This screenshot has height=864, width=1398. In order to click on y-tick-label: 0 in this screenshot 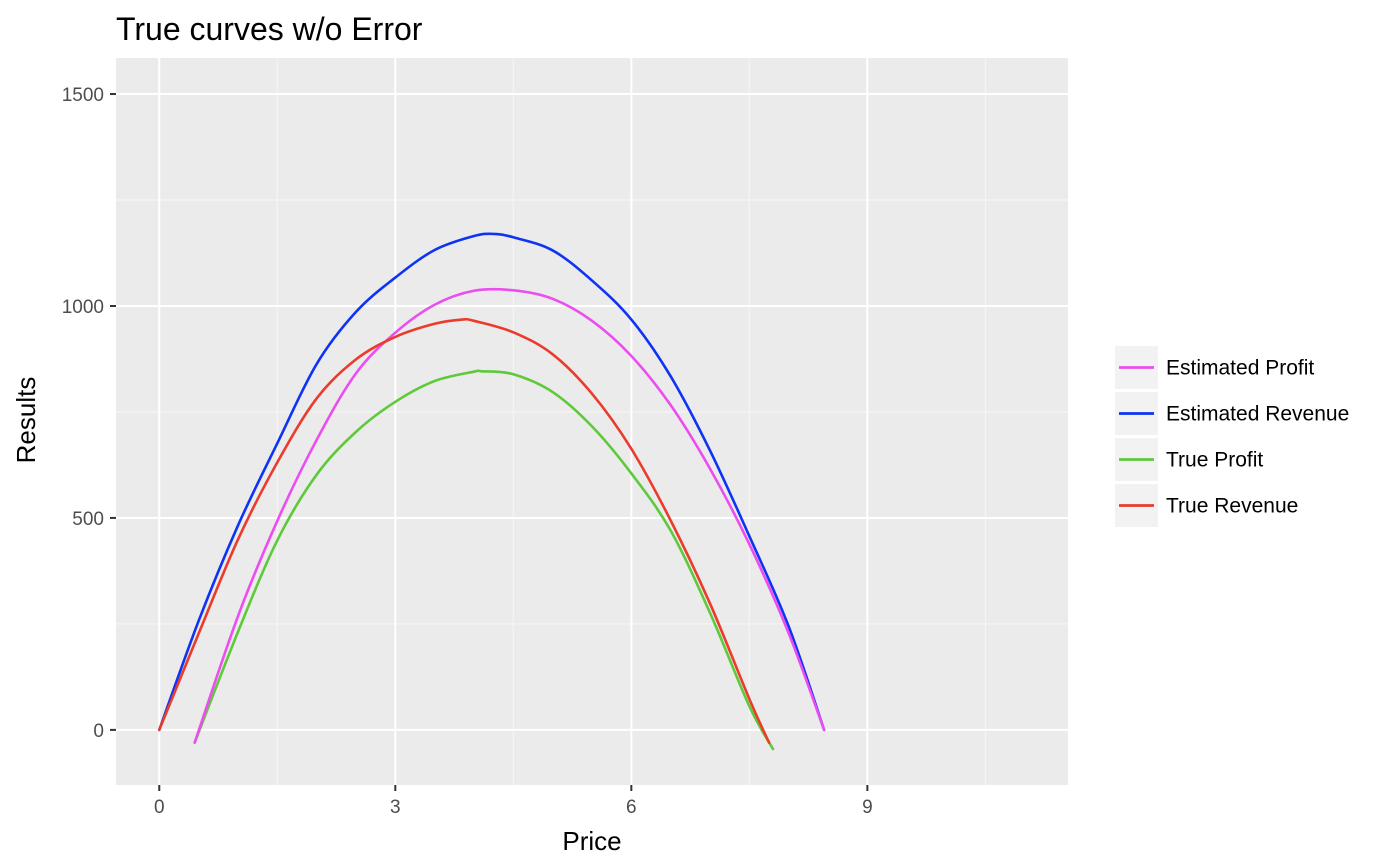, I will do `click(98, 731)`.